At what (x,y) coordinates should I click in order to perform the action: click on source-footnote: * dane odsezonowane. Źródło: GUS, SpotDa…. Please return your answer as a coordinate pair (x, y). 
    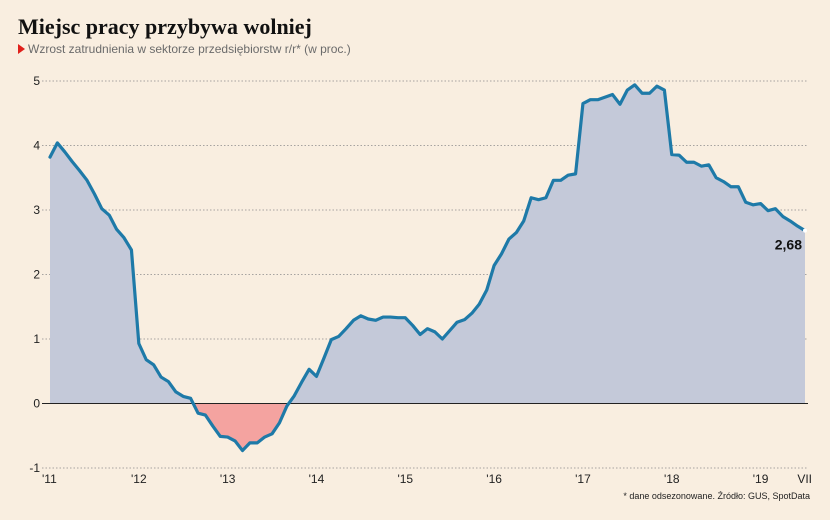
    Looking at the image, I should click on (716, 496).